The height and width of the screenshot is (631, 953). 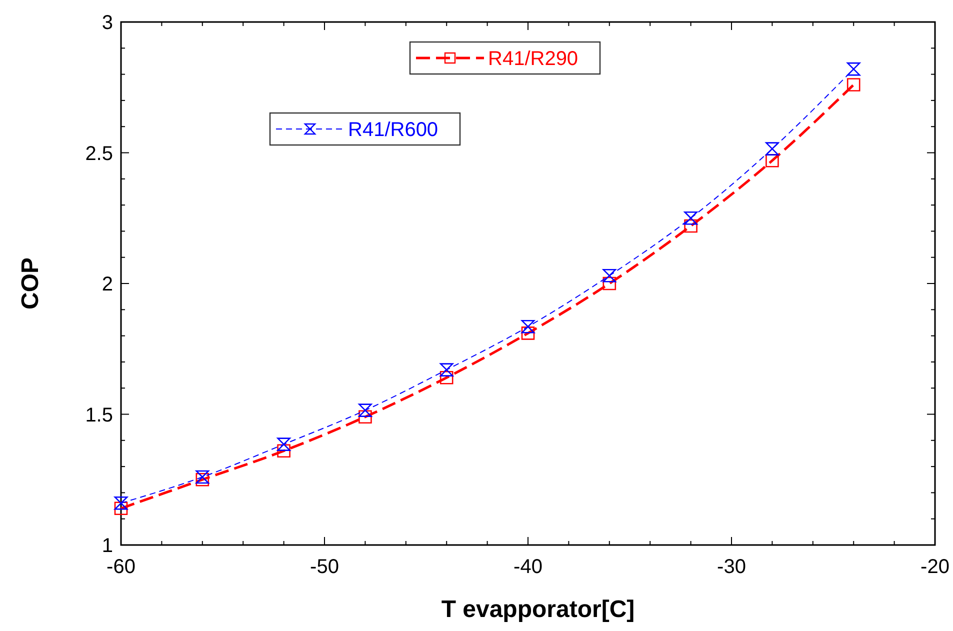 What do you see at coordinates (533, 59) in the screenshot?
I see `legend-label: R41/R290` at bounding box center [533, 59].